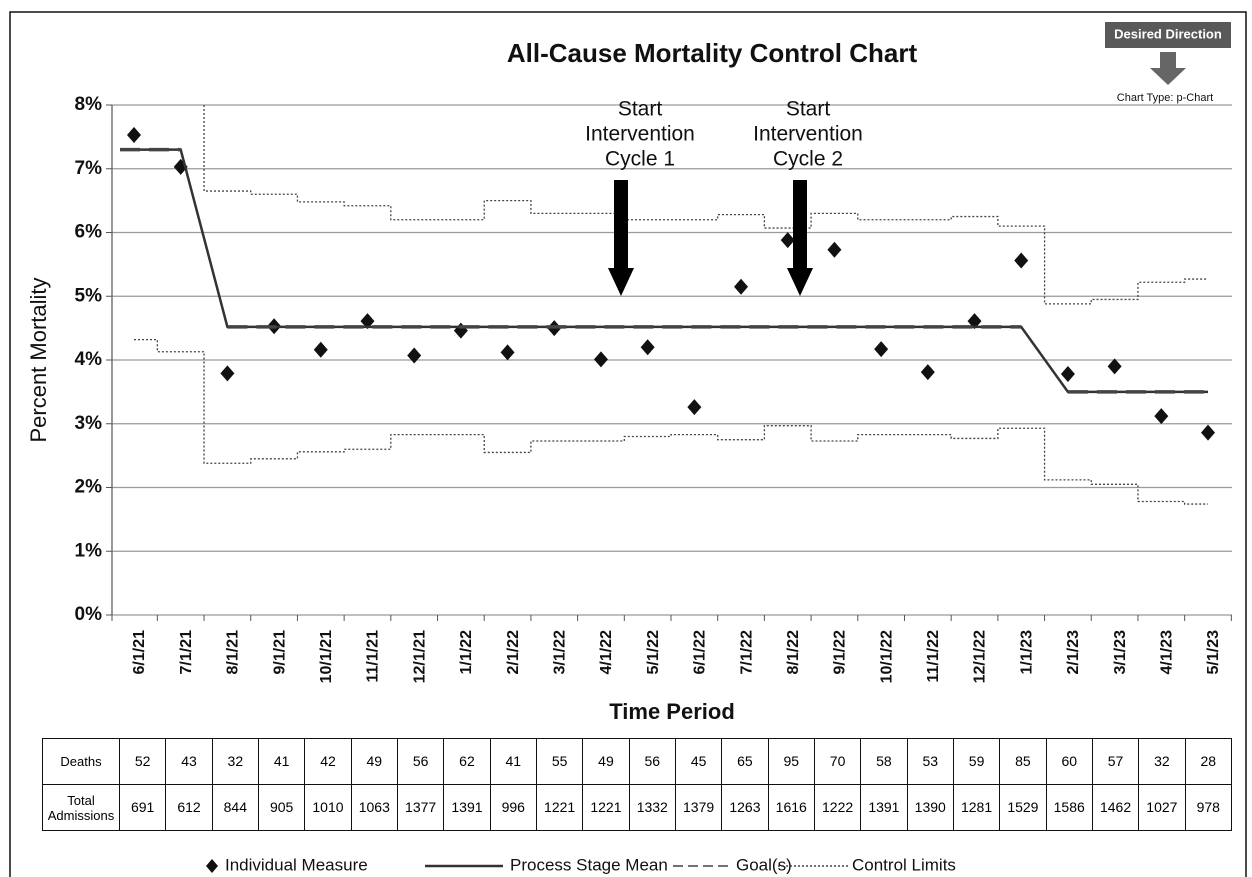  I want to click on x-tick-label: 11/1/21, so click(373, 656).